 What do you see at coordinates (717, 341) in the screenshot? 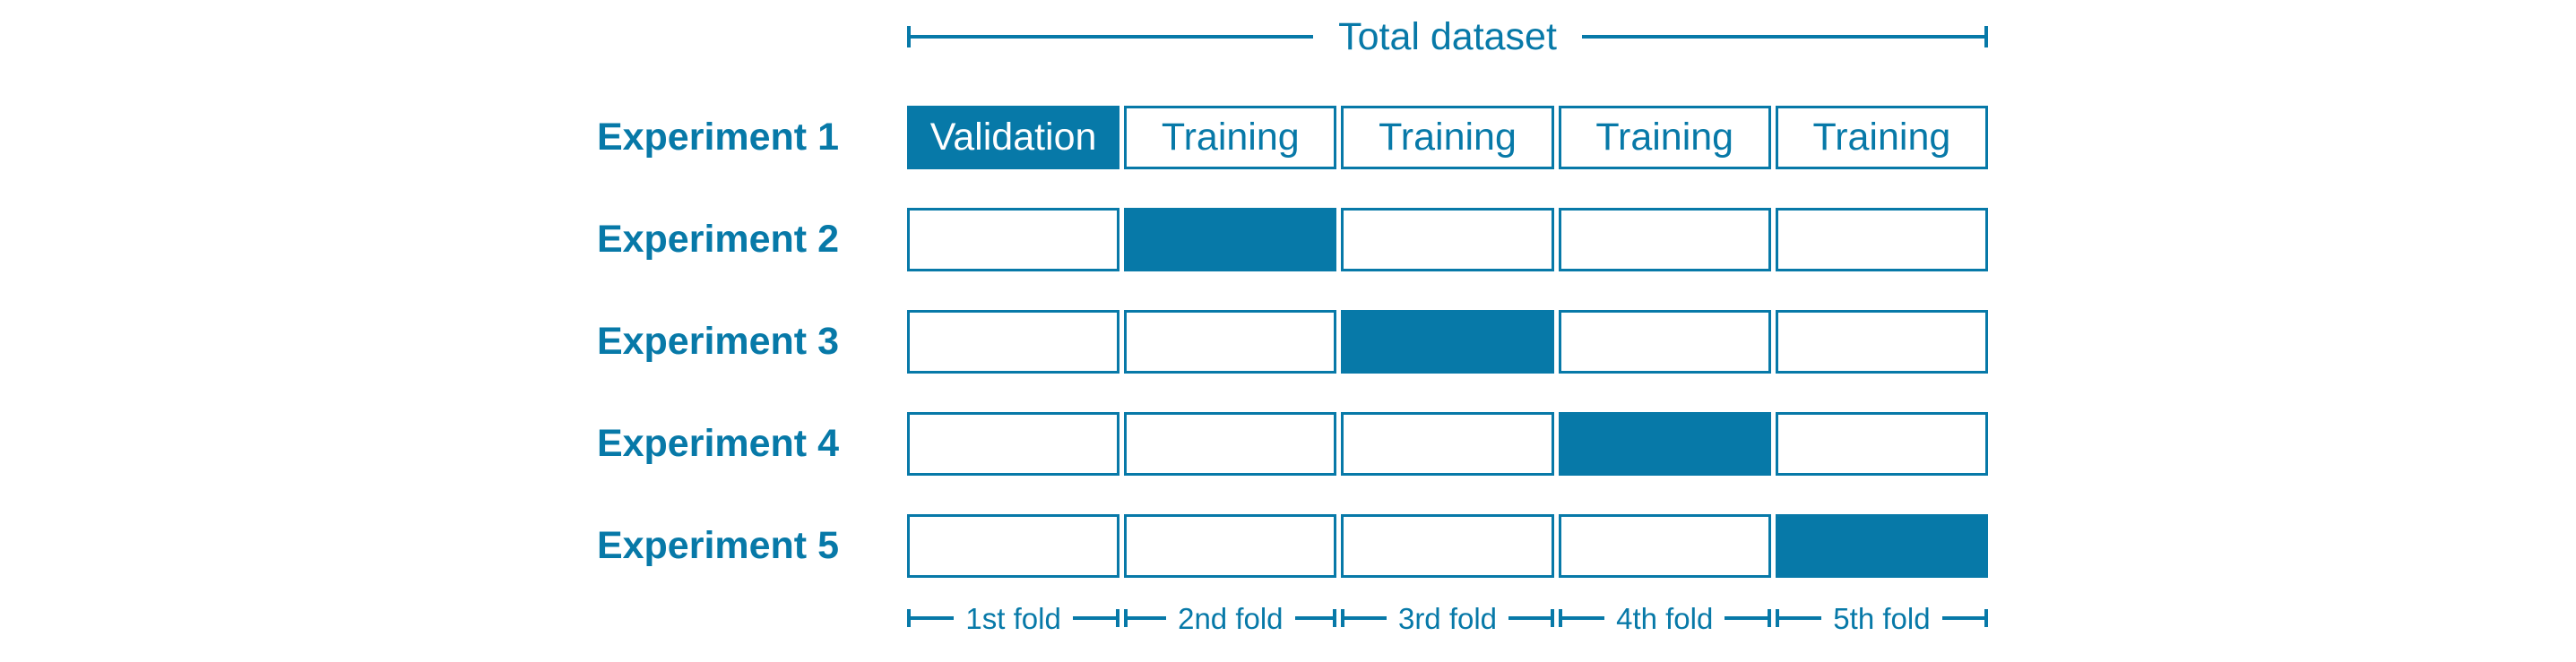
I see `experiment-3-label: Experiment 3` at bounding box center [717, 341].